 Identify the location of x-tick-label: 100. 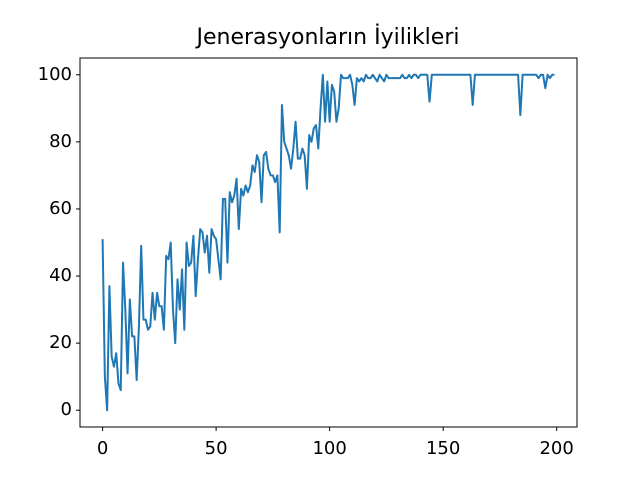
(329, 448).